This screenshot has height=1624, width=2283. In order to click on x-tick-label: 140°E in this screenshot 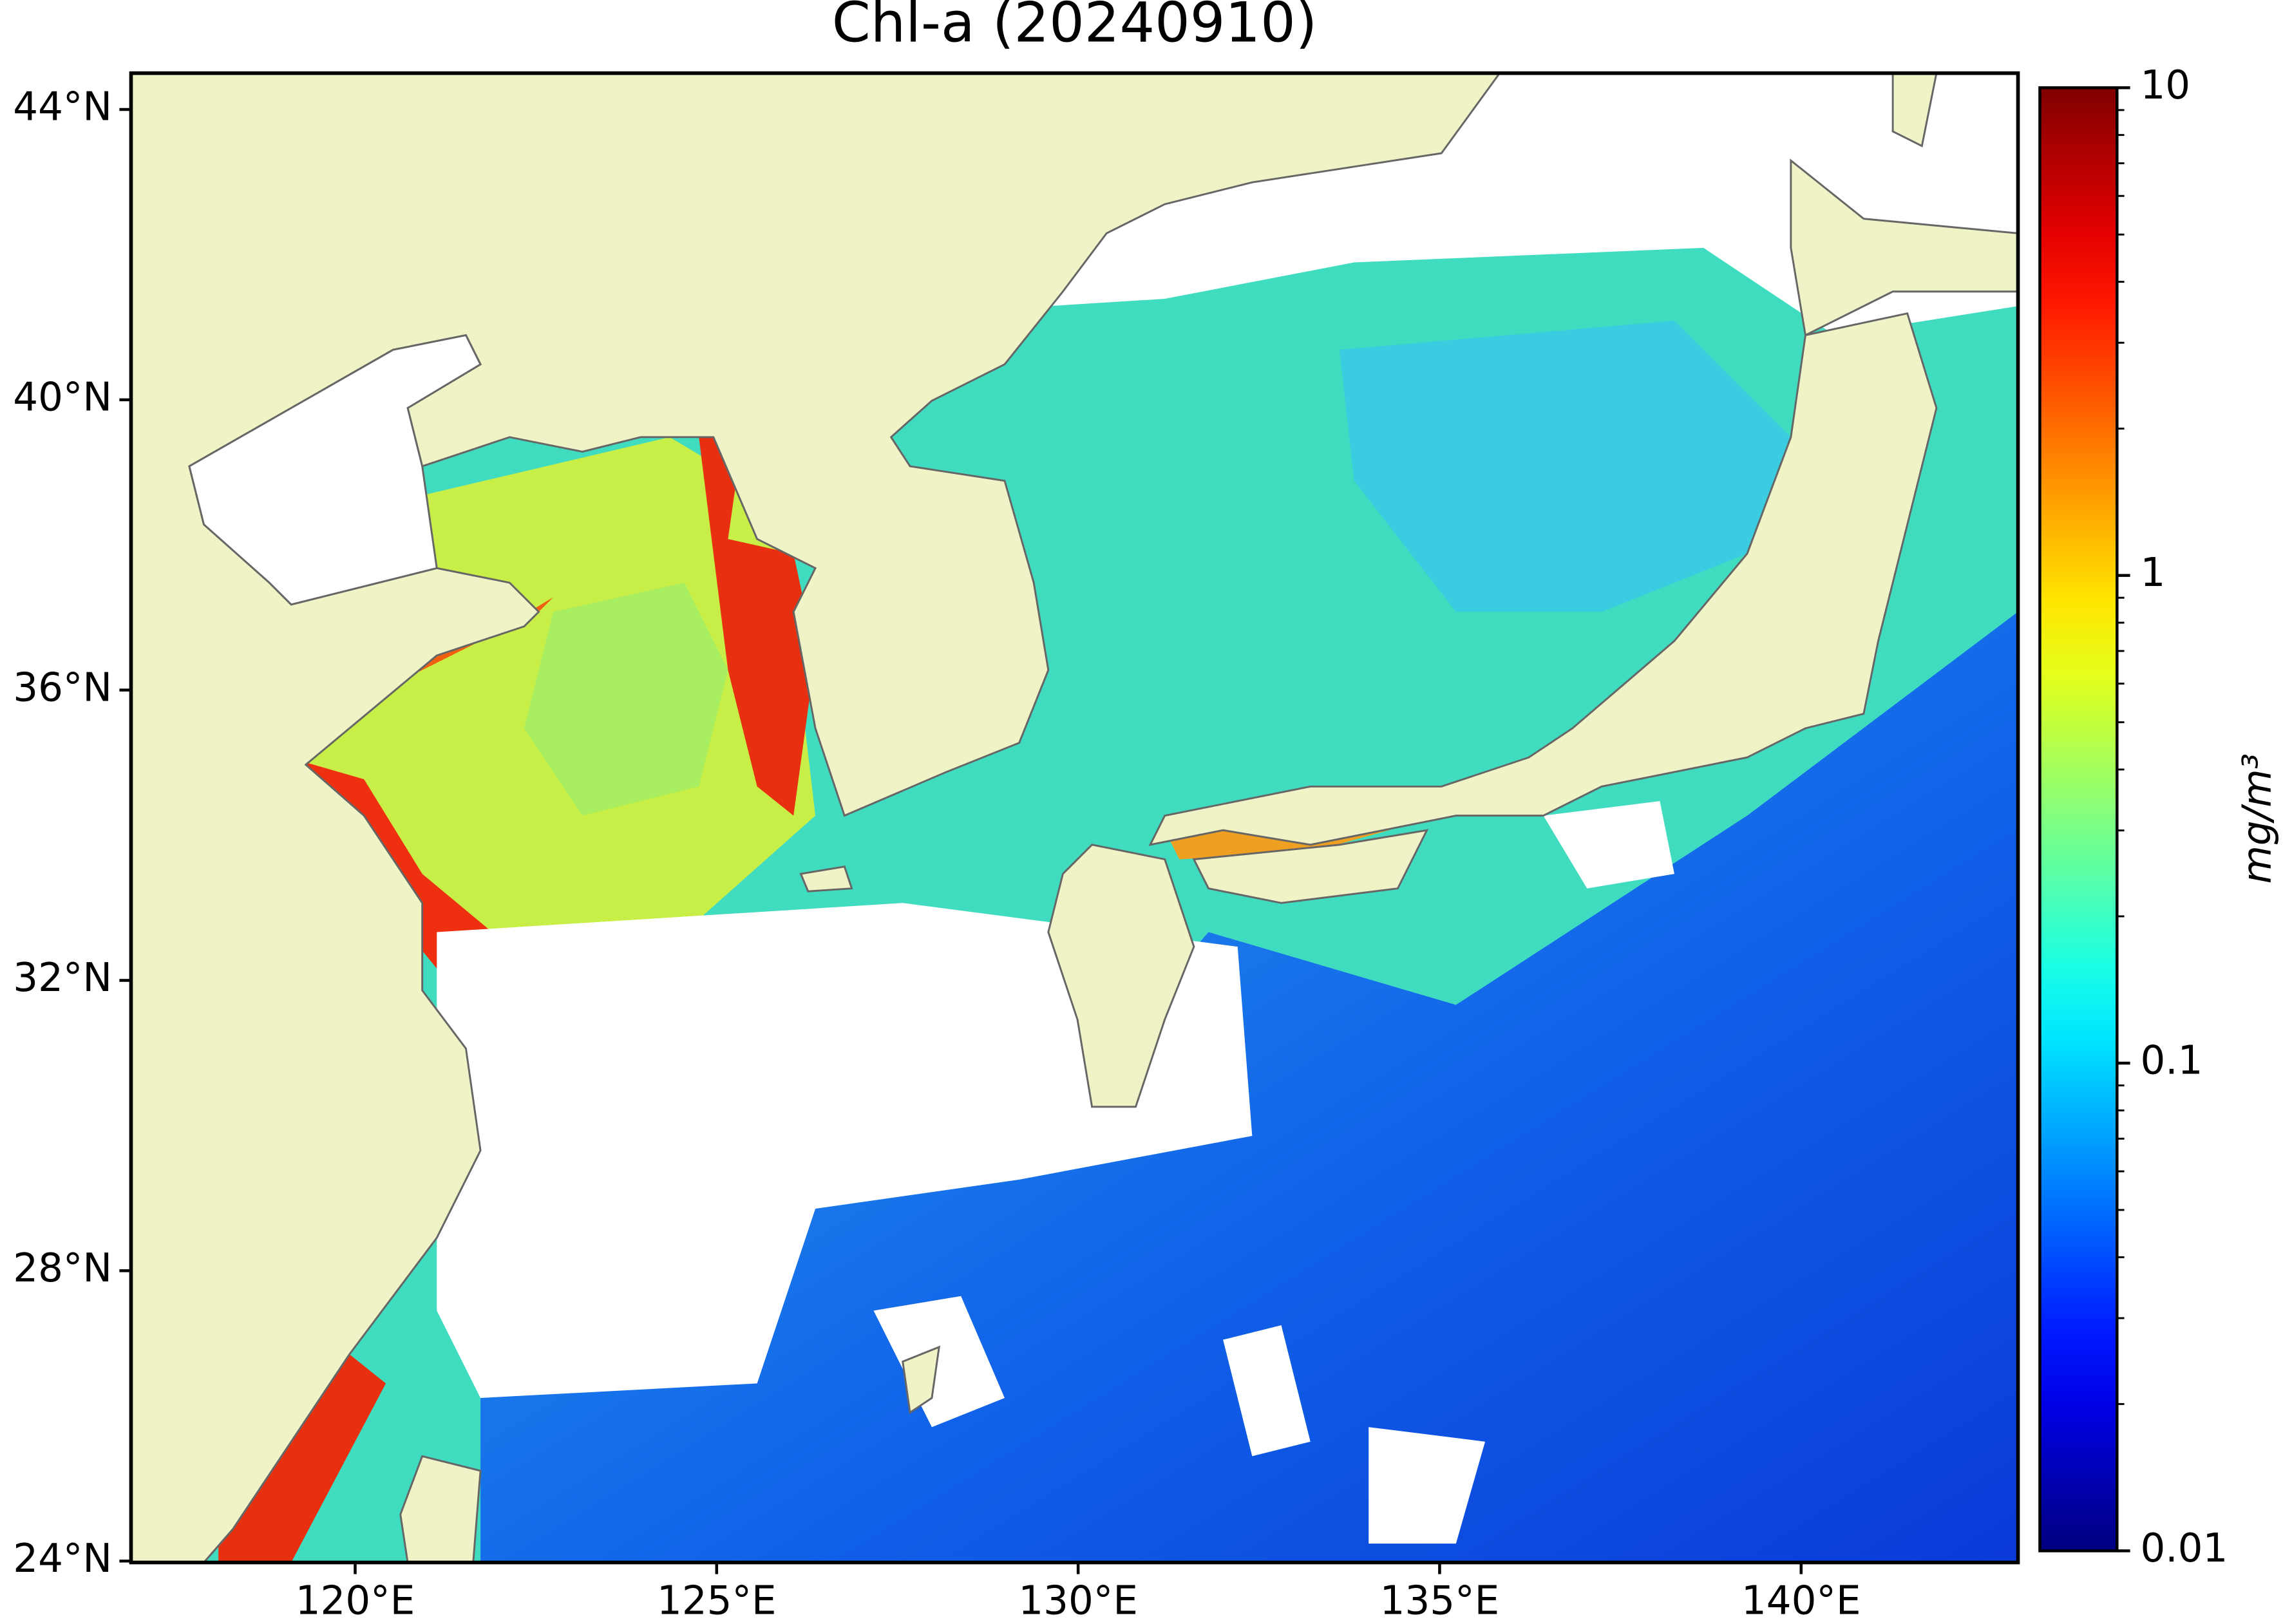, I will do `click(1801, 1601)`.